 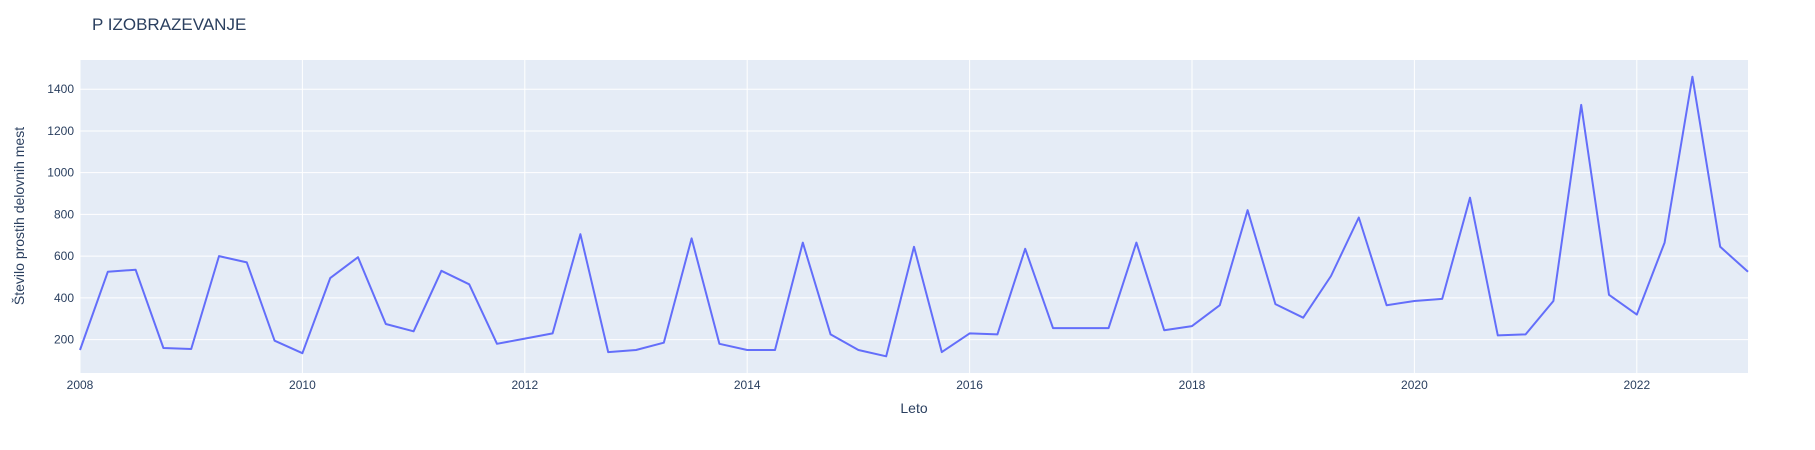 What do you see at coordinates (64, 256) in the screenshot?
I see `y-tick-label: 600` at bounding box center [64, 256].